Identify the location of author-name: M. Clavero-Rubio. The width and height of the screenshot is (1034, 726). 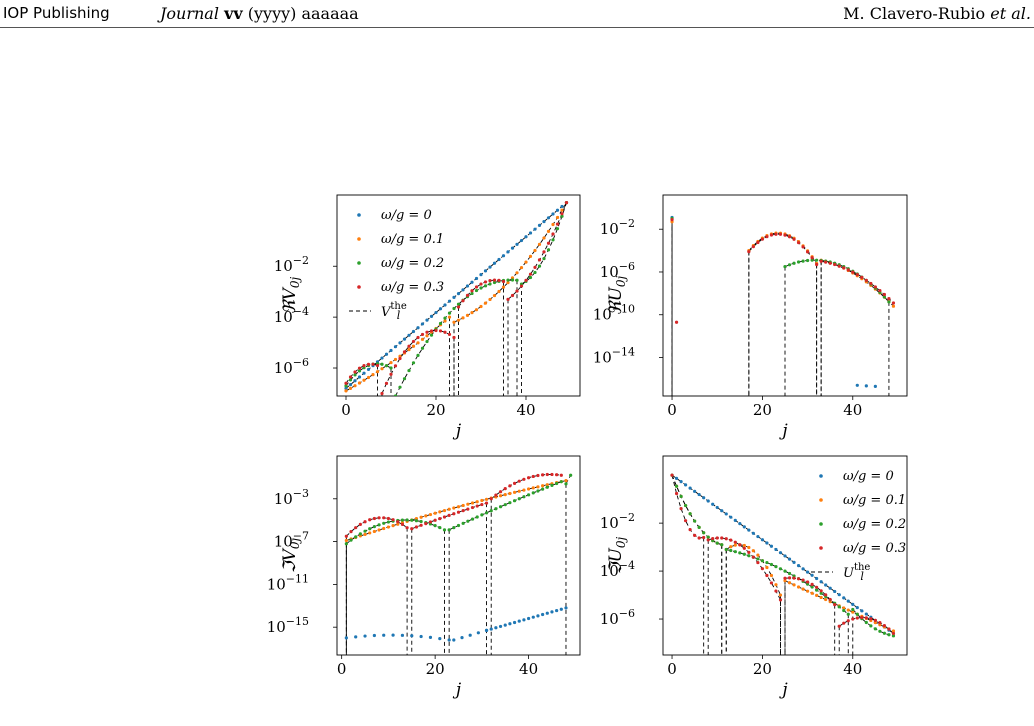
(914, 13).